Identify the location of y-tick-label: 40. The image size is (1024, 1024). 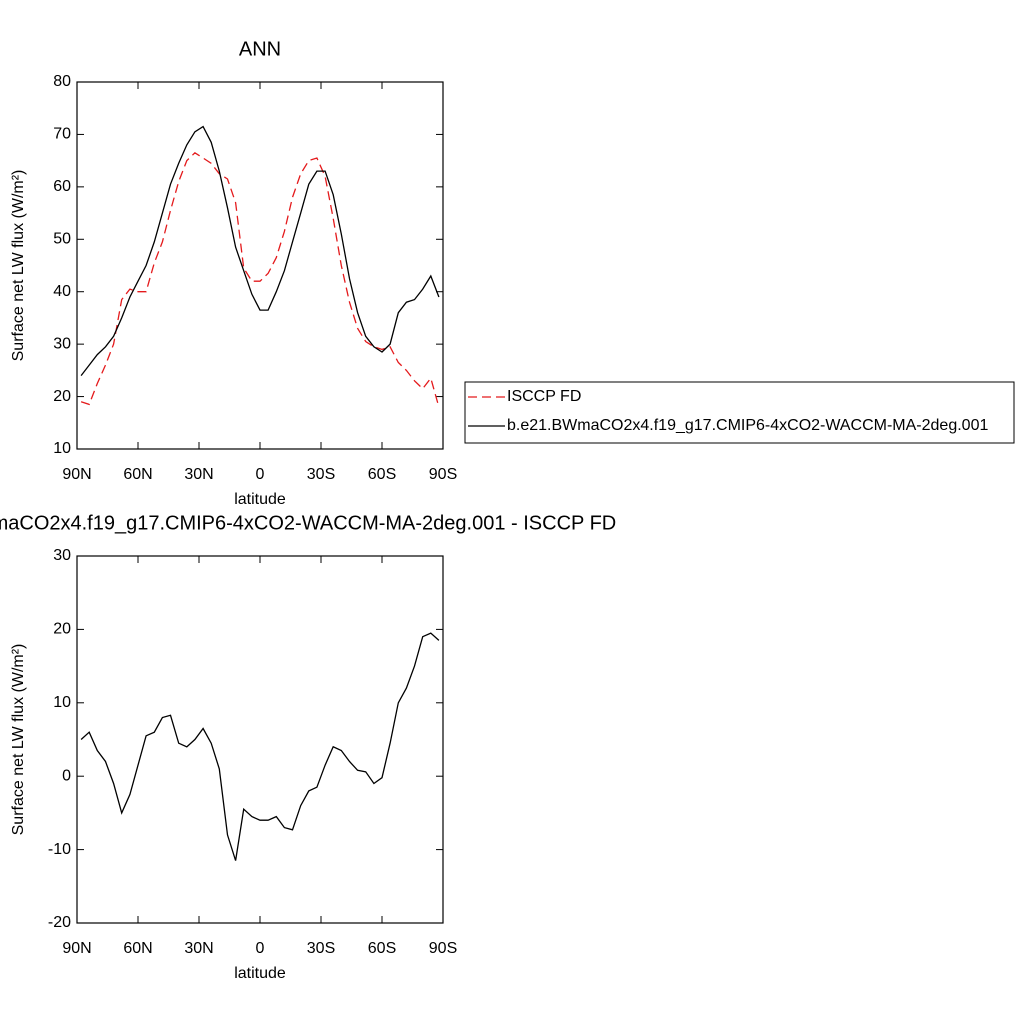
(62, 291).